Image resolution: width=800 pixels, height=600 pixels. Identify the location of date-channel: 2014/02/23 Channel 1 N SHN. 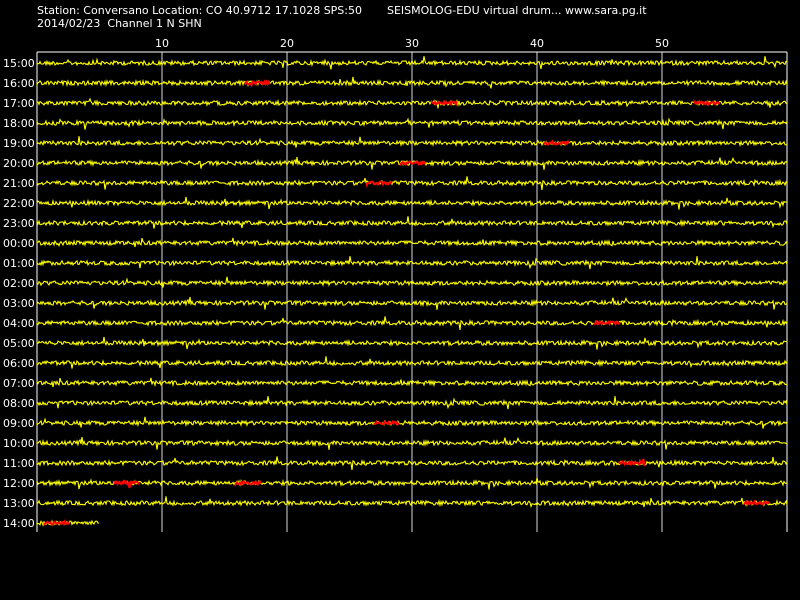
(119, 23).